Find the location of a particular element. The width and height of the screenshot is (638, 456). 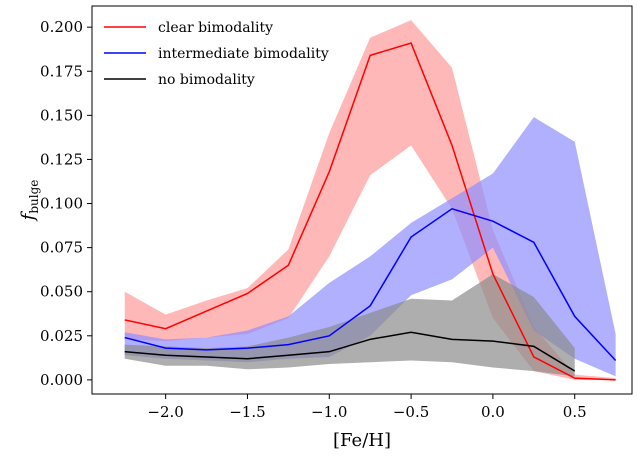

y-tick-label: 0.050 is located at coordinates (61, 292).